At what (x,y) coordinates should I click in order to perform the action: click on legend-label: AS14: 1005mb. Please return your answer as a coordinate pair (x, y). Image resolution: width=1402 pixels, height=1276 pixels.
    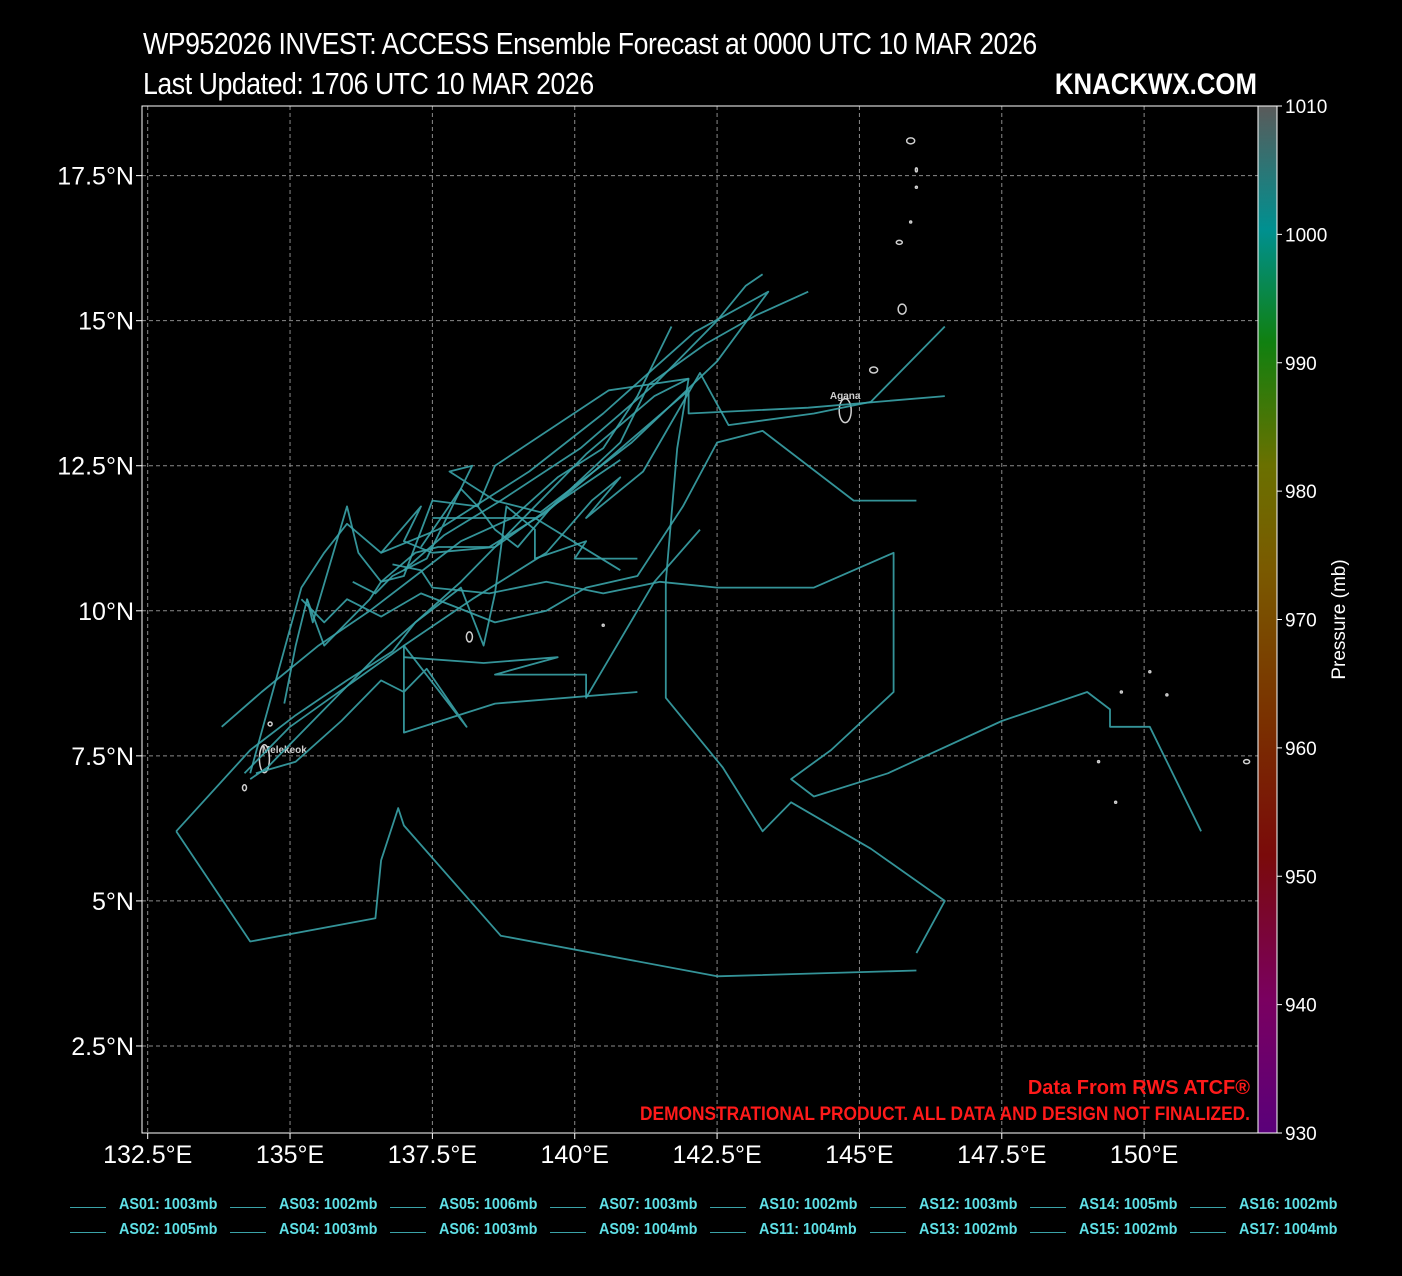
    Looking at the image, I should click on (1128, 1204).